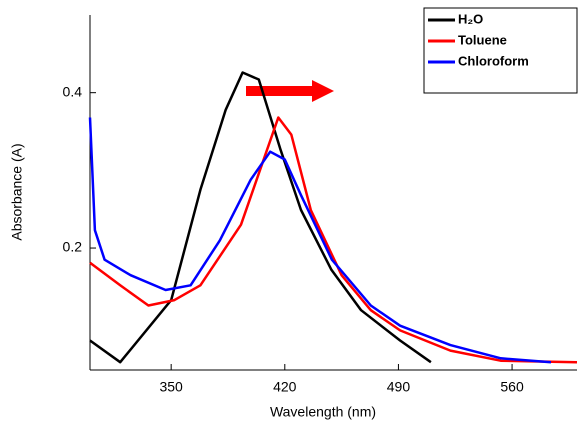 The image size is (582, 425). What do you see at coordinates (290, 91) in the screenshot?
I see `shift-arrow` at bounding box center [290, 91].